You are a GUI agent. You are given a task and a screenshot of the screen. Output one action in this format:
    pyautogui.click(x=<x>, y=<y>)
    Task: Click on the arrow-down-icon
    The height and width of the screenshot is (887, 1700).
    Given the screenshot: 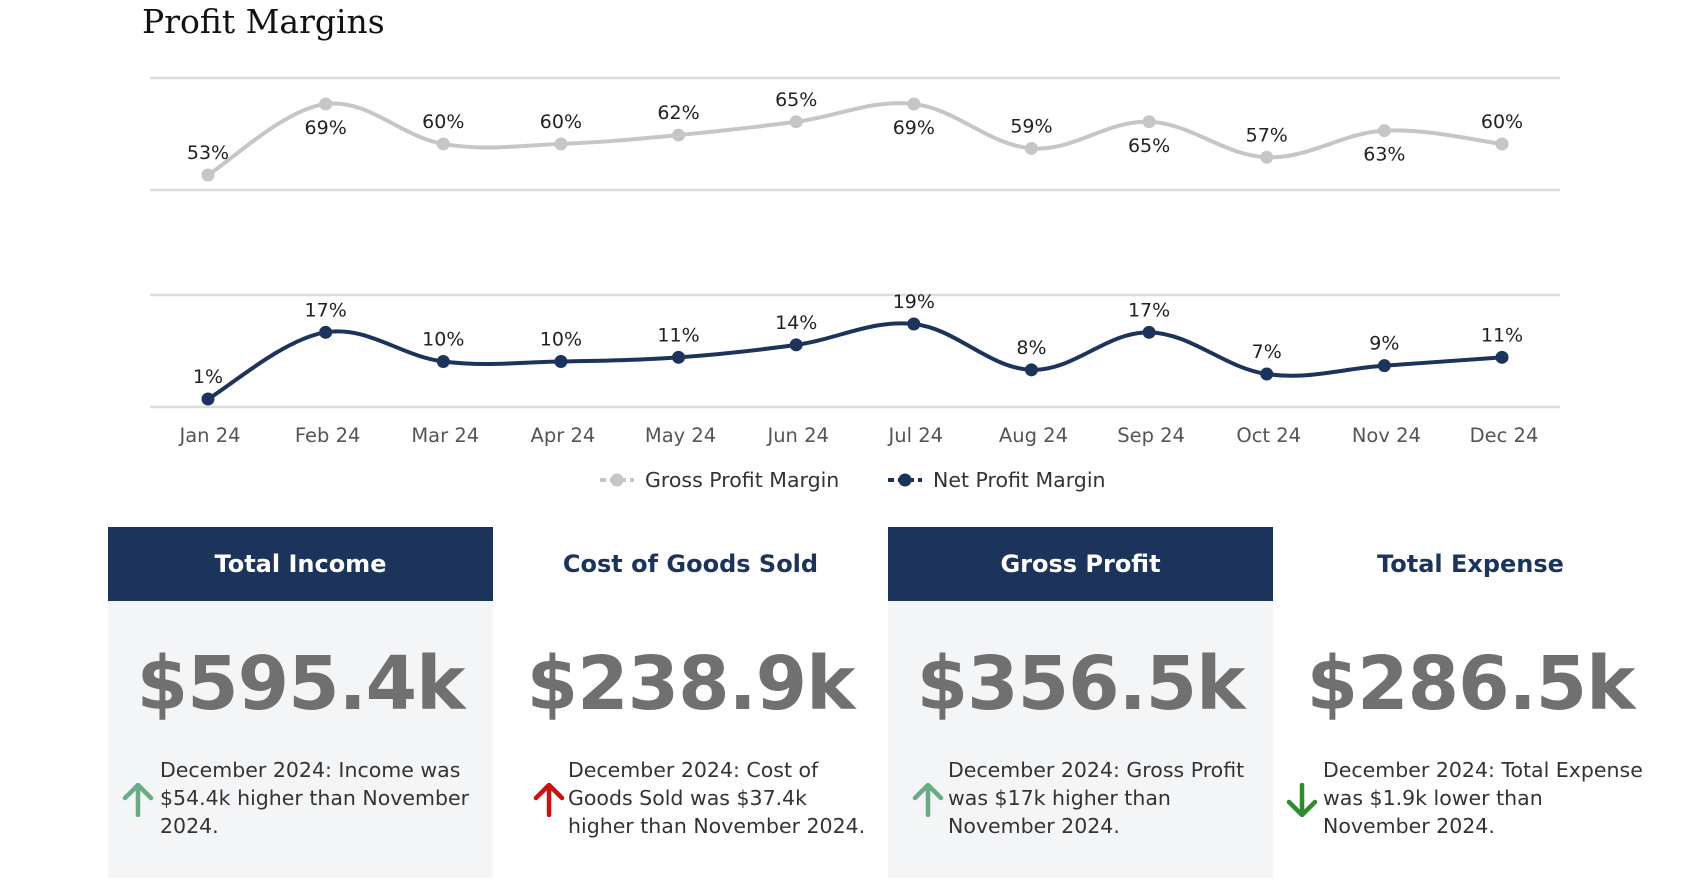 What is the action you would take?
    pyautogui.click(x=1302, y=800)
    